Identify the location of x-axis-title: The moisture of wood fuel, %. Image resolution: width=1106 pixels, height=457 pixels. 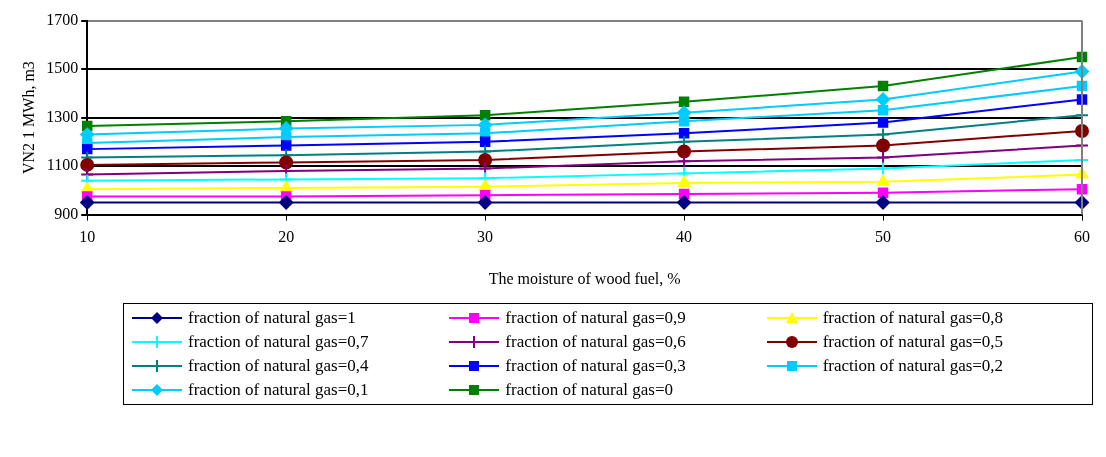
(584, 278).